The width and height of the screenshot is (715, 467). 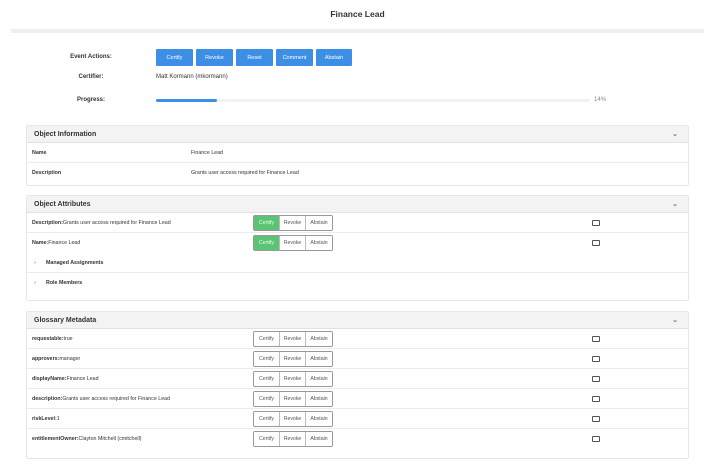 What do you see at coordinates (65, 320) in the screenshot?
I see `panel-title: Glossary Metadata` at bounding box center [65, 320].